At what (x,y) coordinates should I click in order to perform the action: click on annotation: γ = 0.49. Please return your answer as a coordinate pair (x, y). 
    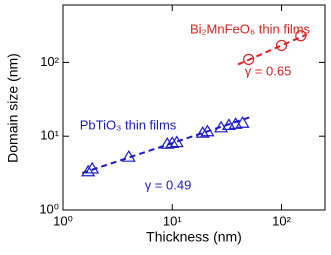
    Looking at the image, I should click on (168, 184).